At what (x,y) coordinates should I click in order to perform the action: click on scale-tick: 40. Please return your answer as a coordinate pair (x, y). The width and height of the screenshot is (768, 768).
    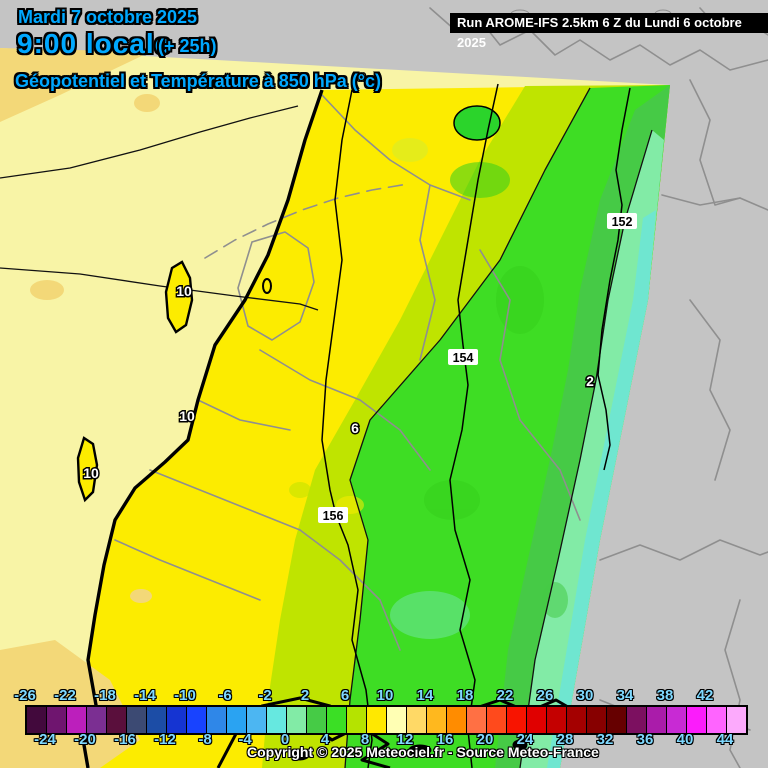
    Looking at the image, I should click on (685, 739).